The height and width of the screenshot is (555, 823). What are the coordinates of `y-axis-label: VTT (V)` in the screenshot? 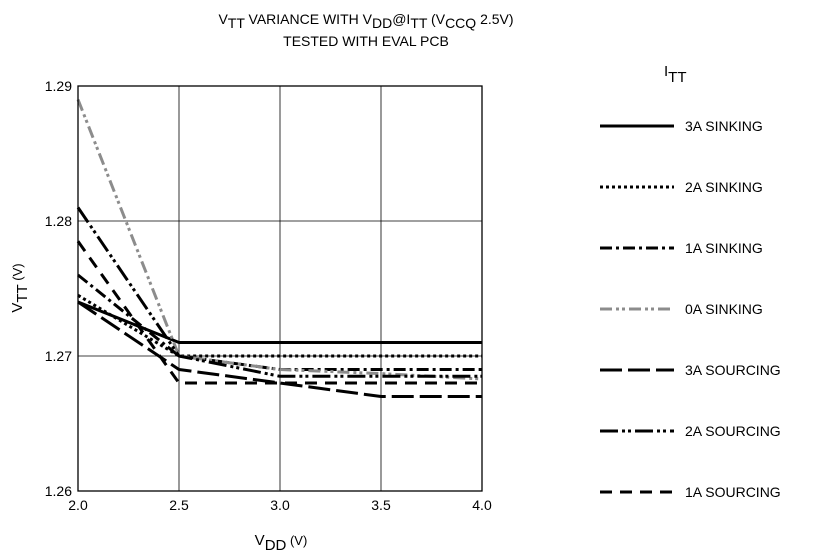 It's located at (20, 287).